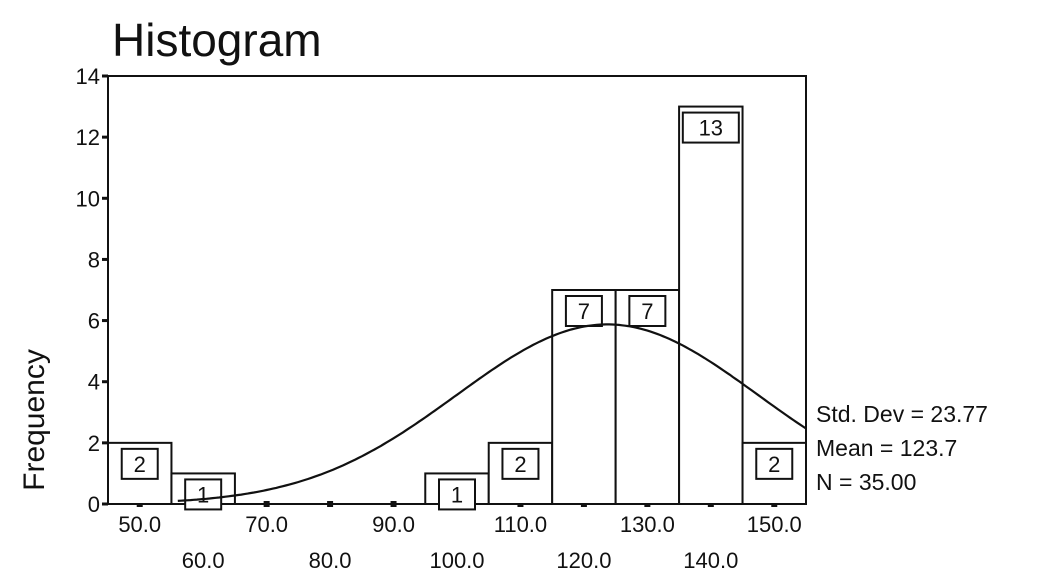  Describe the element at coordinates (94, 259) in the screenshot. I see `y-tick-label: 8` at that location.